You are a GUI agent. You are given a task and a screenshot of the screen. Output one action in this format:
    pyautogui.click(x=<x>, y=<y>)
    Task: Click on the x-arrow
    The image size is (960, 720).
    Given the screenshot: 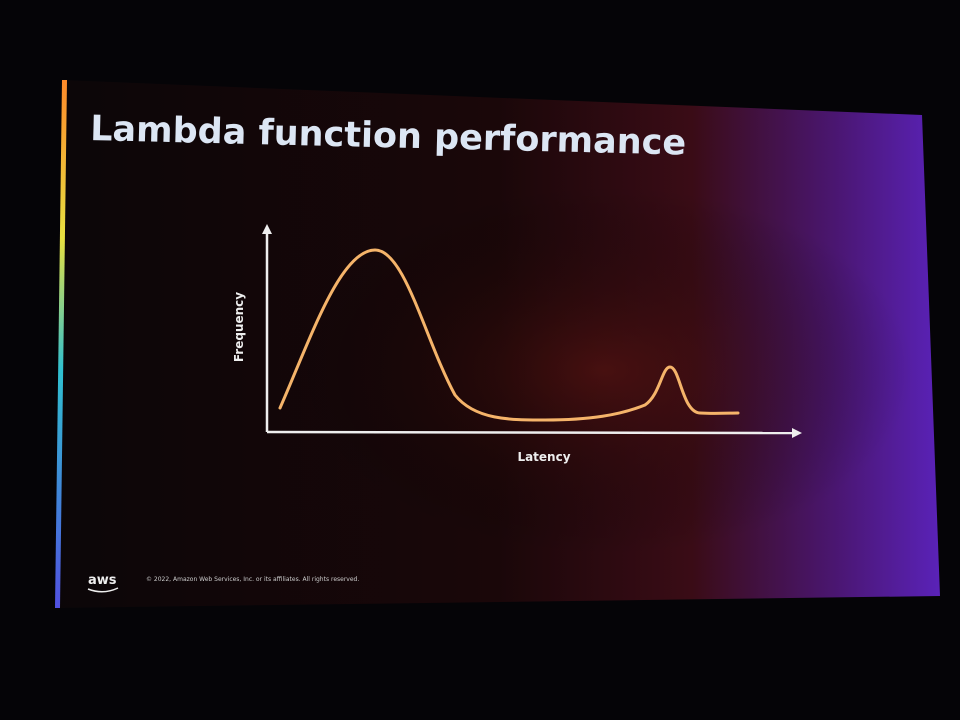 What is the action you would take?
    pyautogui.click(x=797, y=433)
    